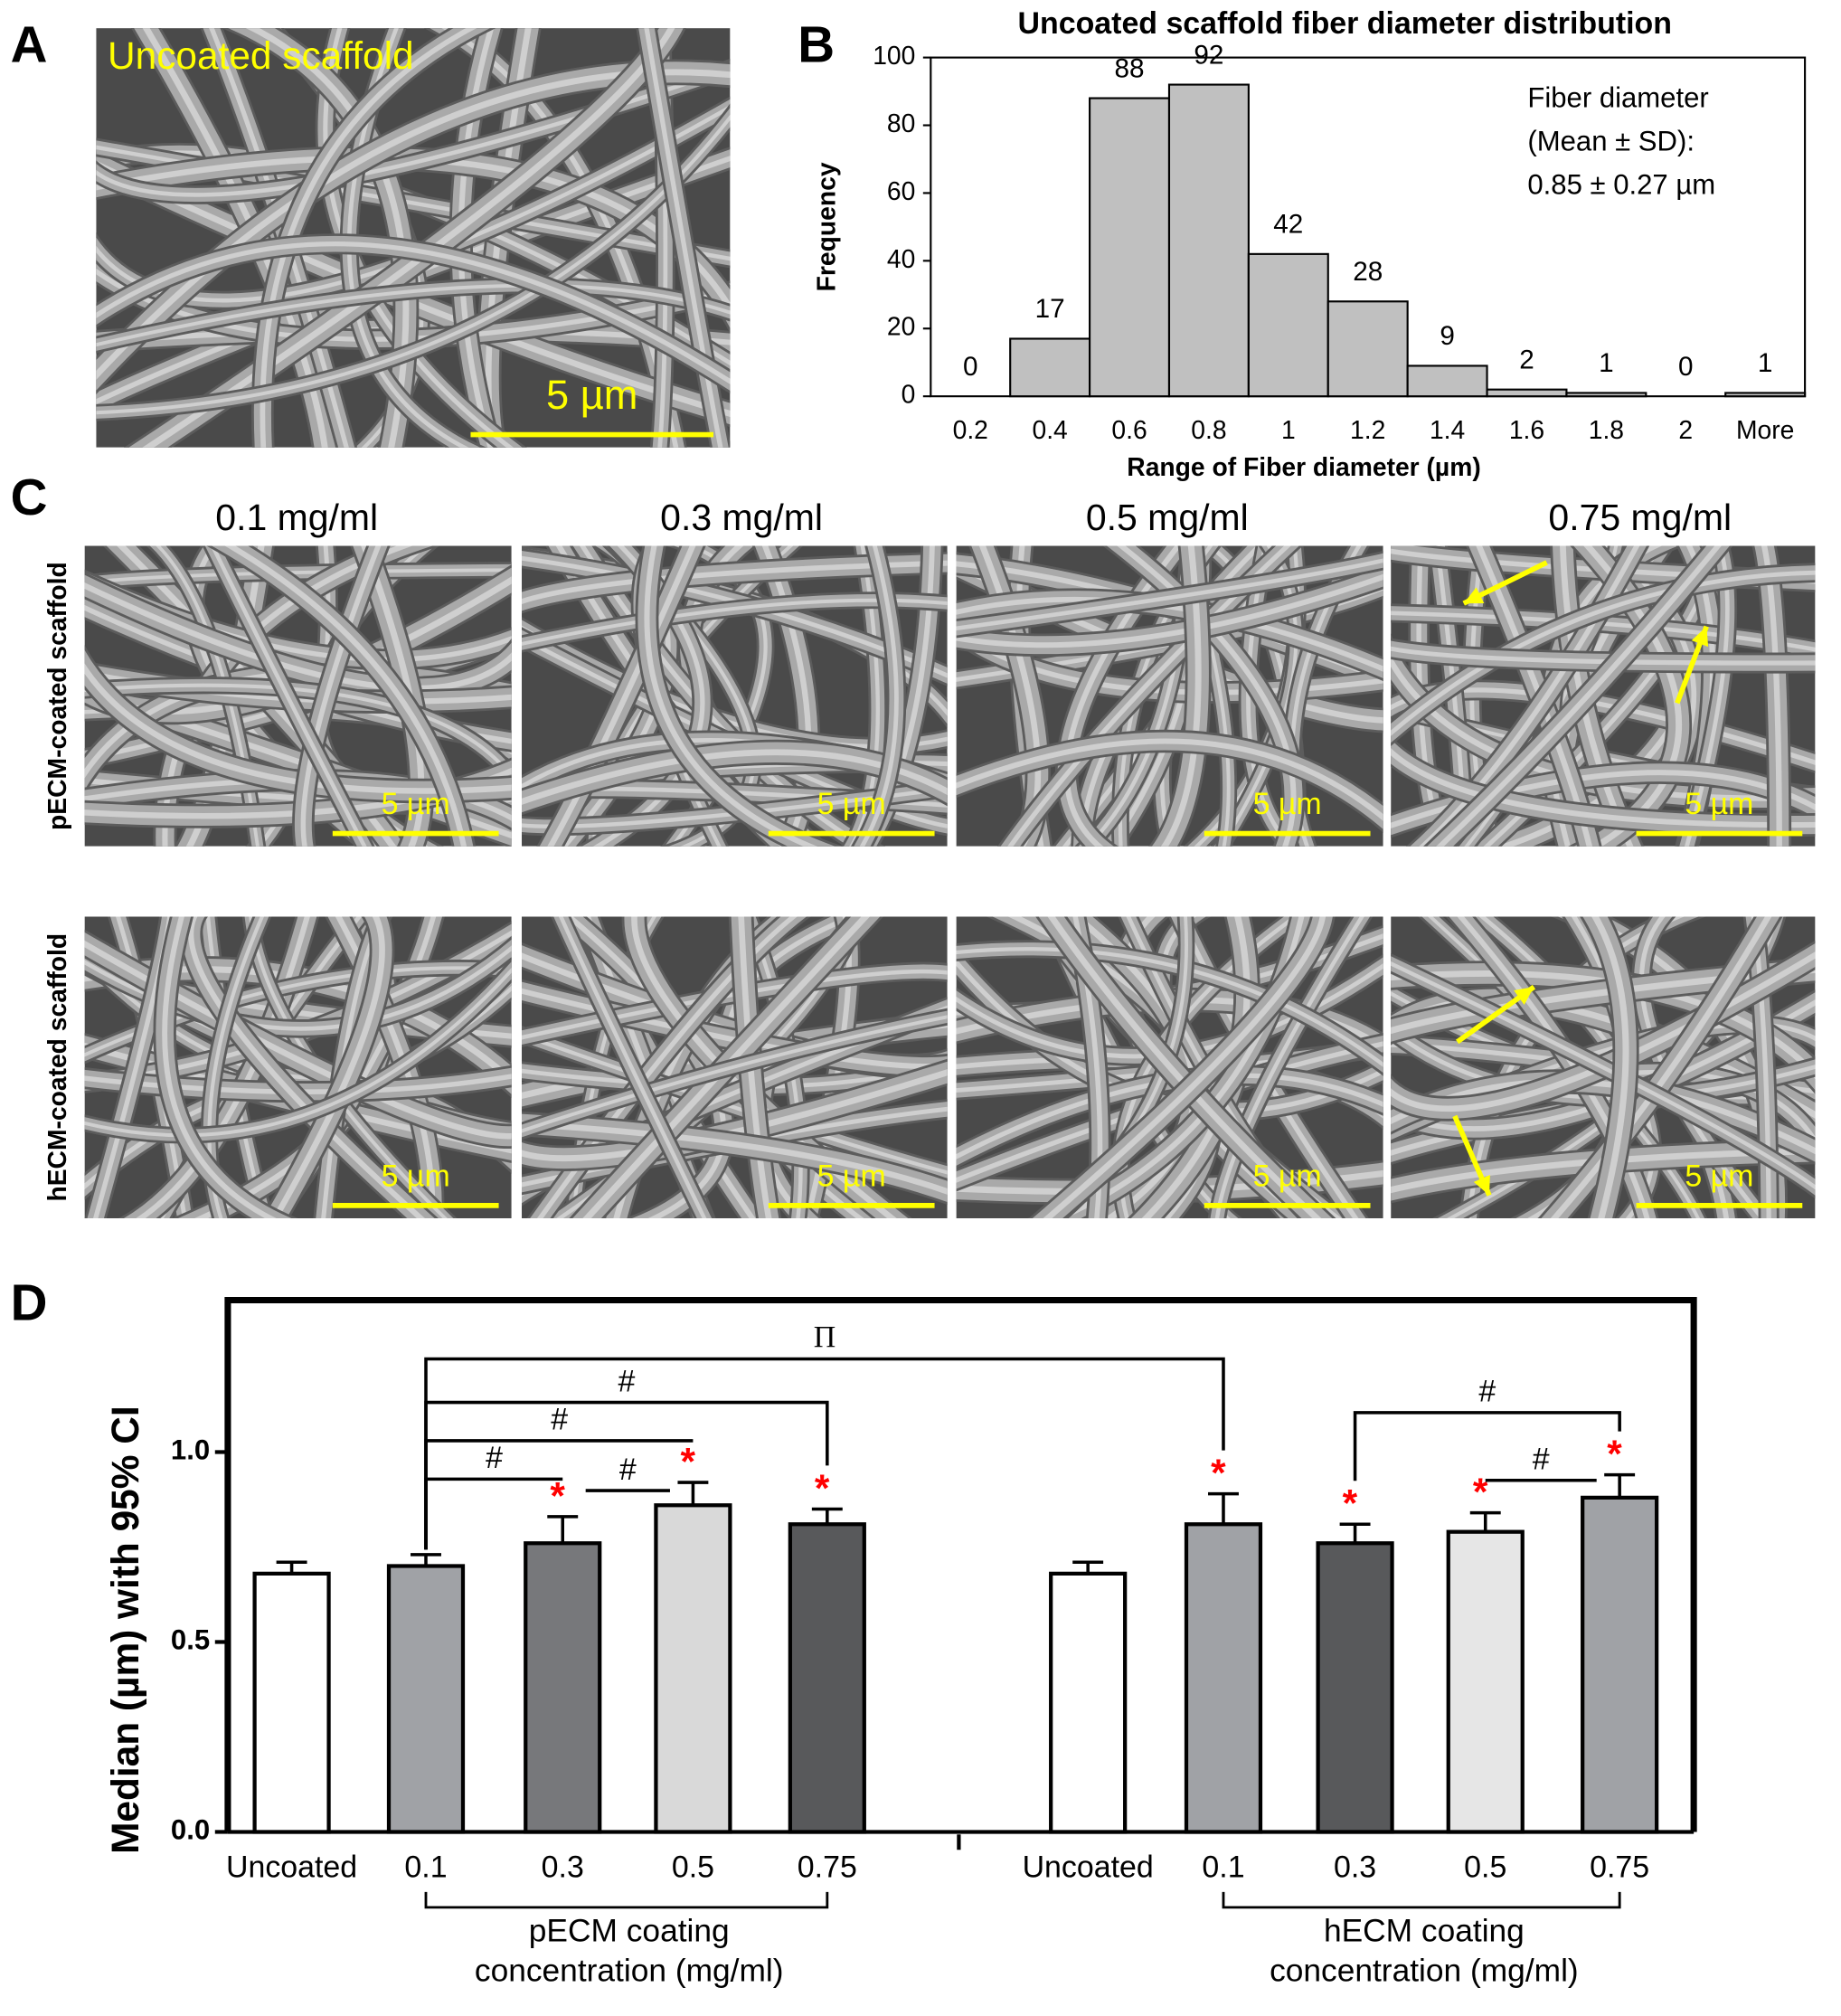 The width and height of the screenshot is (1841, 2016). Describe the element at coordinates (1130, 68) in the screenshot. I see `value-label: 88` at that location.